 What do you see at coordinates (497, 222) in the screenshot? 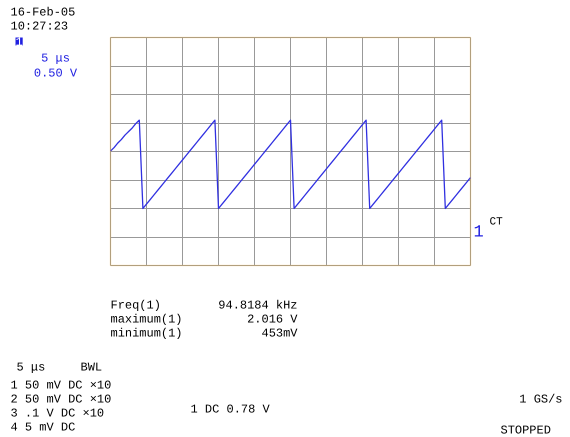
I see `text: CT` at bounding box center [497, 222].